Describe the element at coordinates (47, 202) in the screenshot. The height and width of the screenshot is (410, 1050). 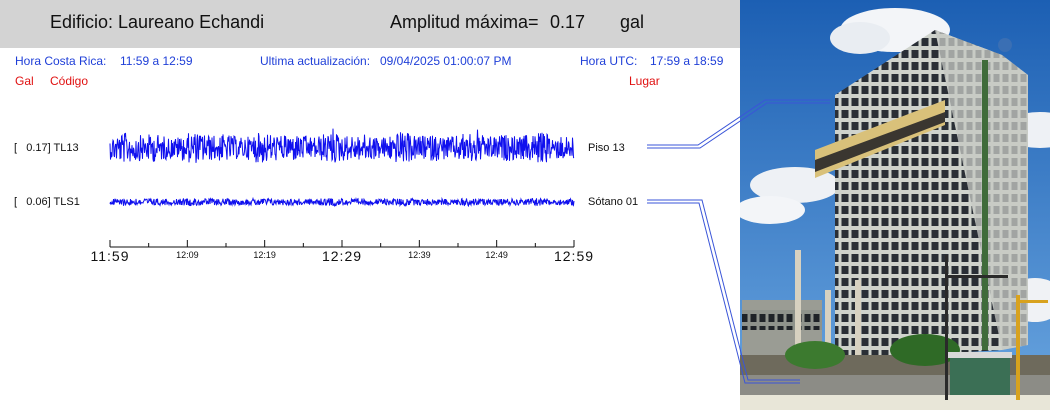
I see `channel-amplitude-code: [ 0.06] TLS1` at that location.